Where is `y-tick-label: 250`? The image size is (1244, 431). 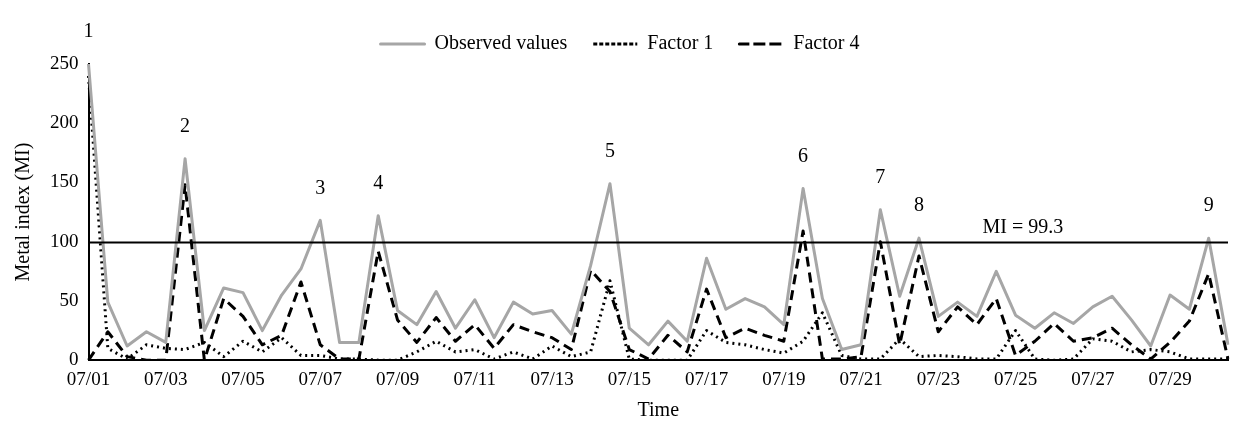
y-tick-label: 250 is located at coordinates (64, 62).